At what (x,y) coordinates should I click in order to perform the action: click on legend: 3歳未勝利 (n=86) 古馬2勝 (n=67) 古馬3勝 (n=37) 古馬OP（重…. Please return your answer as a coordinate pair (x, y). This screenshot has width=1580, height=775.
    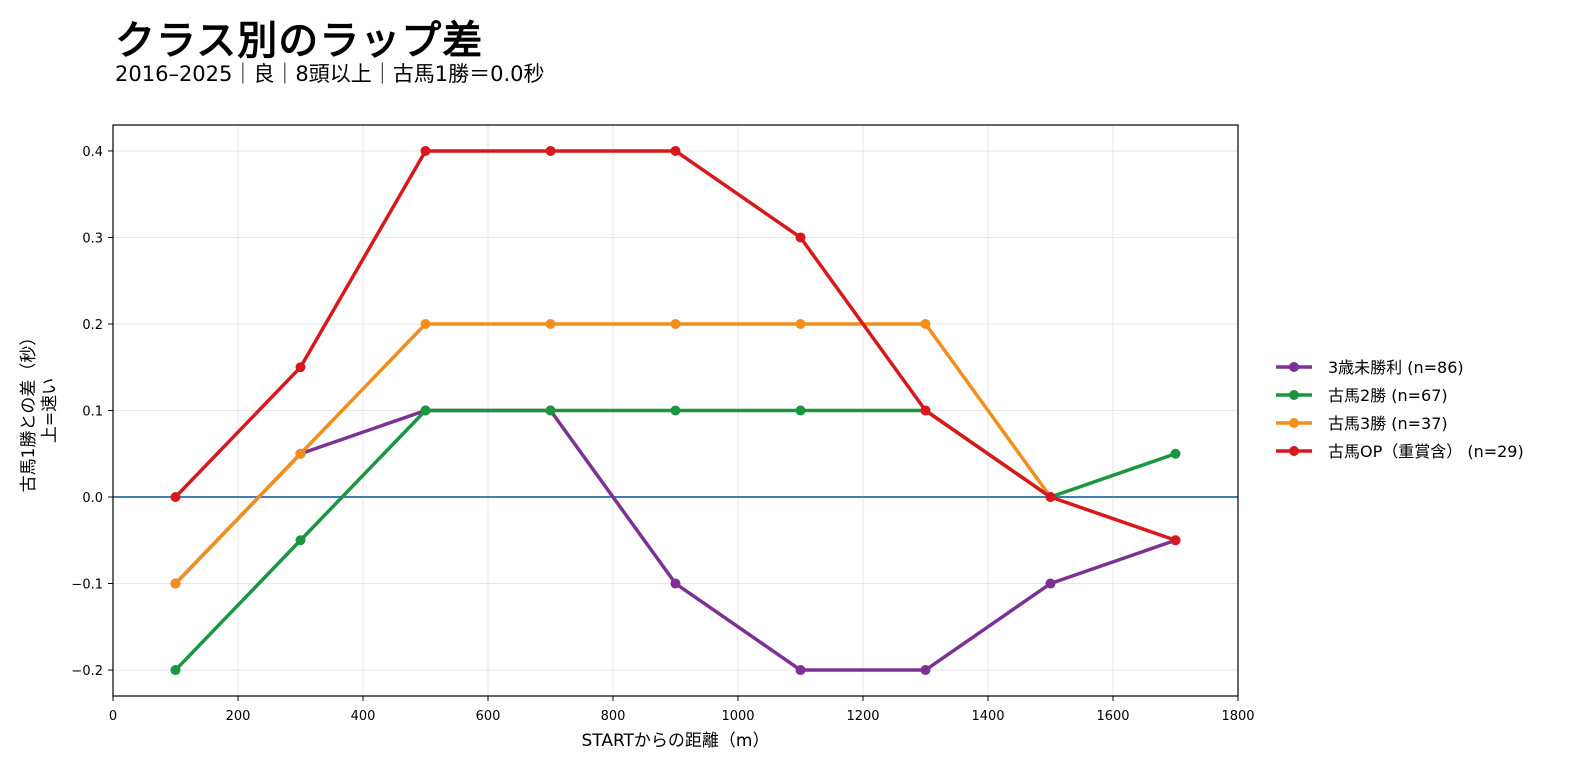
    Looking at the image, I should click on (1400, 409).